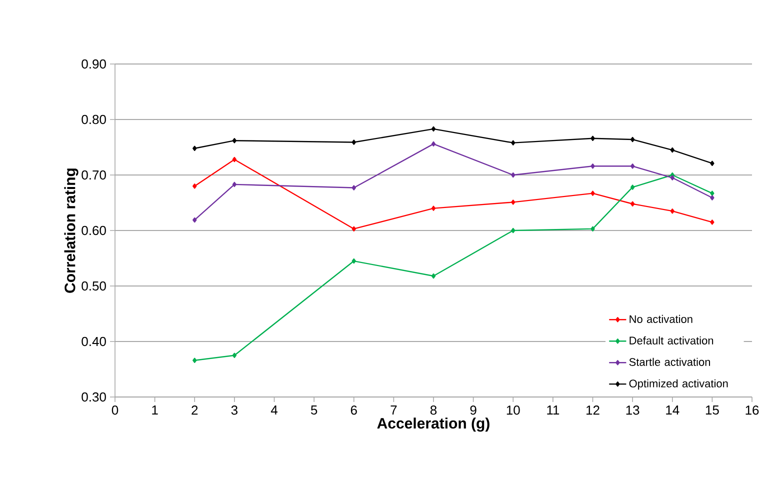 The height and width of the screenshot is (483, 766). Describe the element at coordinates (115, 410) in the screenshot. I see `x-tick-label: 0` at that location.